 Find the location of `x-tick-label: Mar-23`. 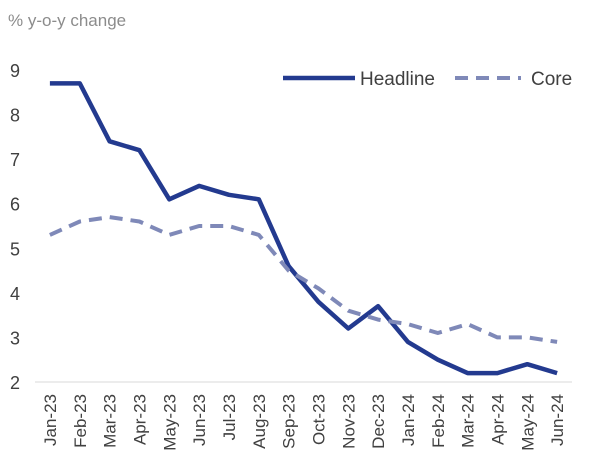

x-tick-label: Mar-23 is located at coordinates (110, 421).